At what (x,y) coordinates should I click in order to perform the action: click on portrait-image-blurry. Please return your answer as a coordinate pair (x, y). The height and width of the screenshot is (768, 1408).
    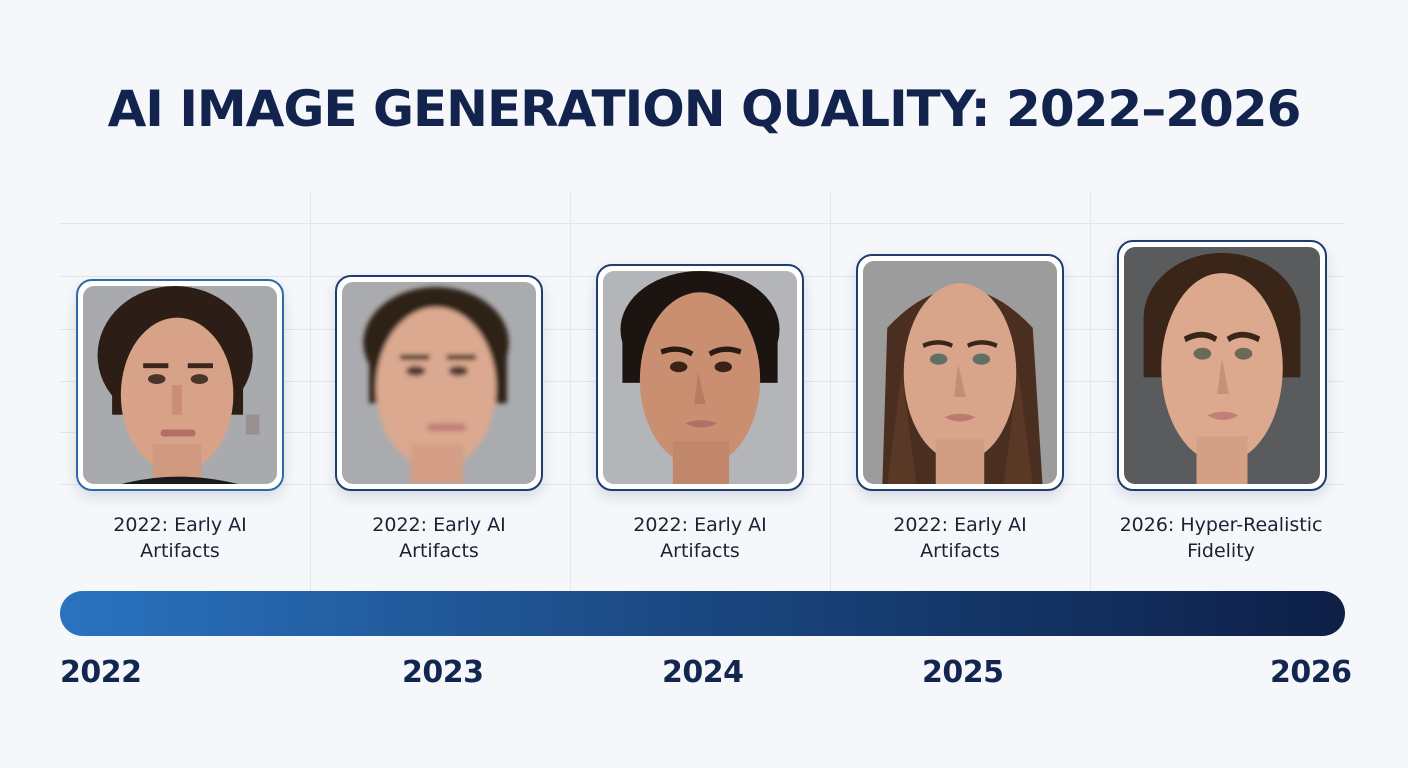
    Looking at the image, I should click on (439, 383).